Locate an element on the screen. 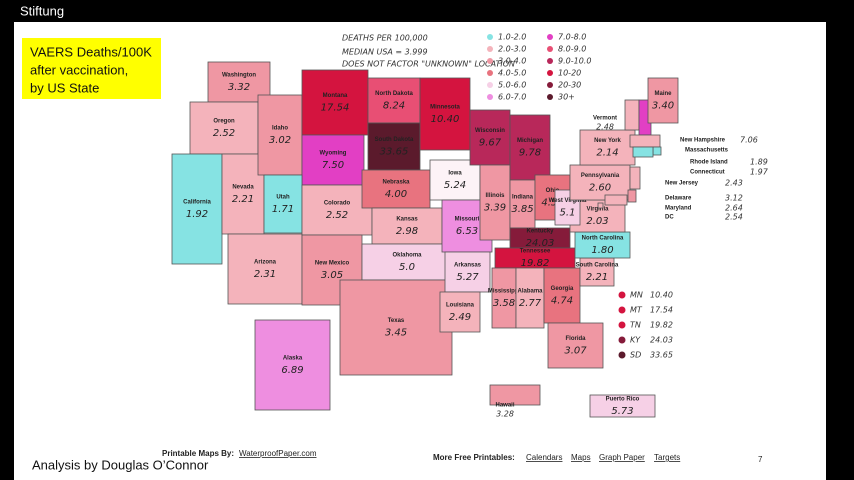  callout-label: MT is located at coordinates (636, 310).